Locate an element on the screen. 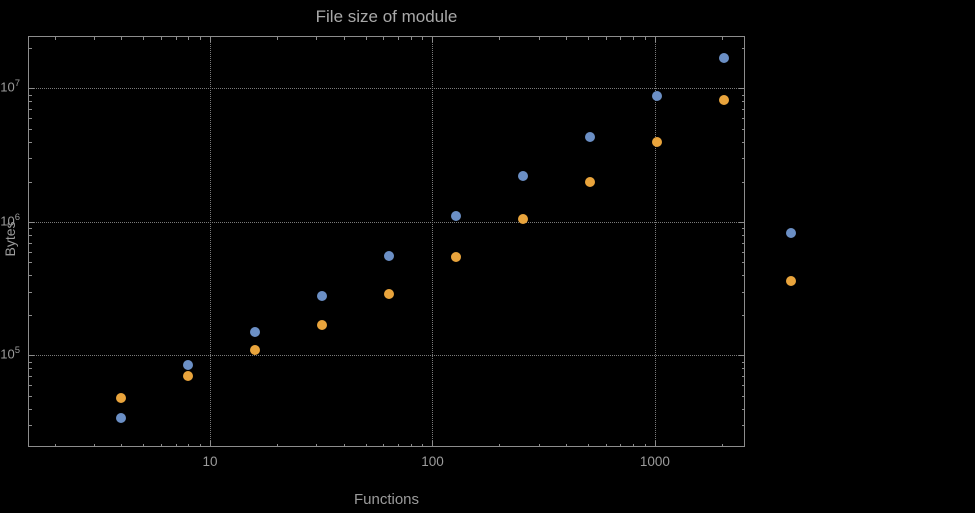  x-tick-label: 100 is located at coordinates (432, 461).